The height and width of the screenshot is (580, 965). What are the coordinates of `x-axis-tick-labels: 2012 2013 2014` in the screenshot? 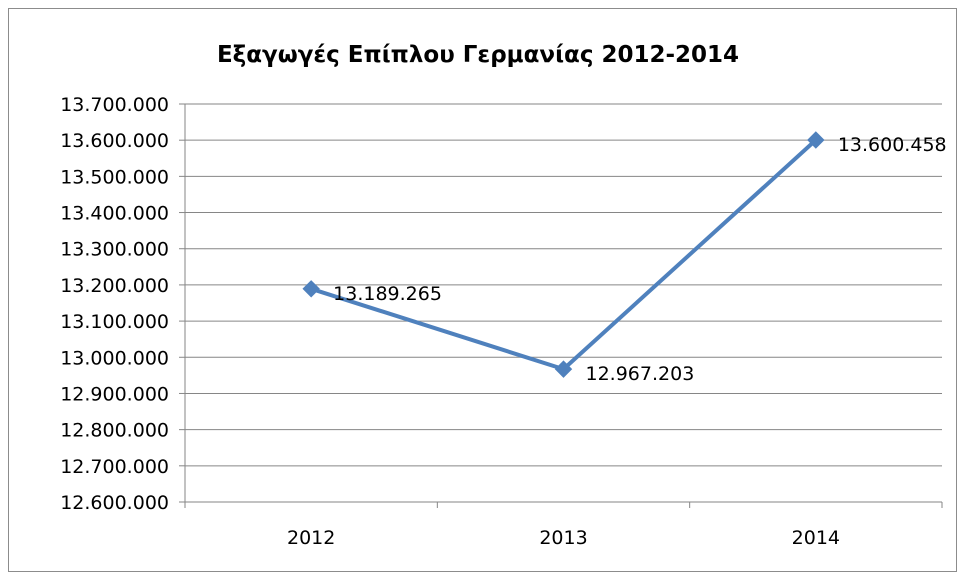 It's located at (563, 538).